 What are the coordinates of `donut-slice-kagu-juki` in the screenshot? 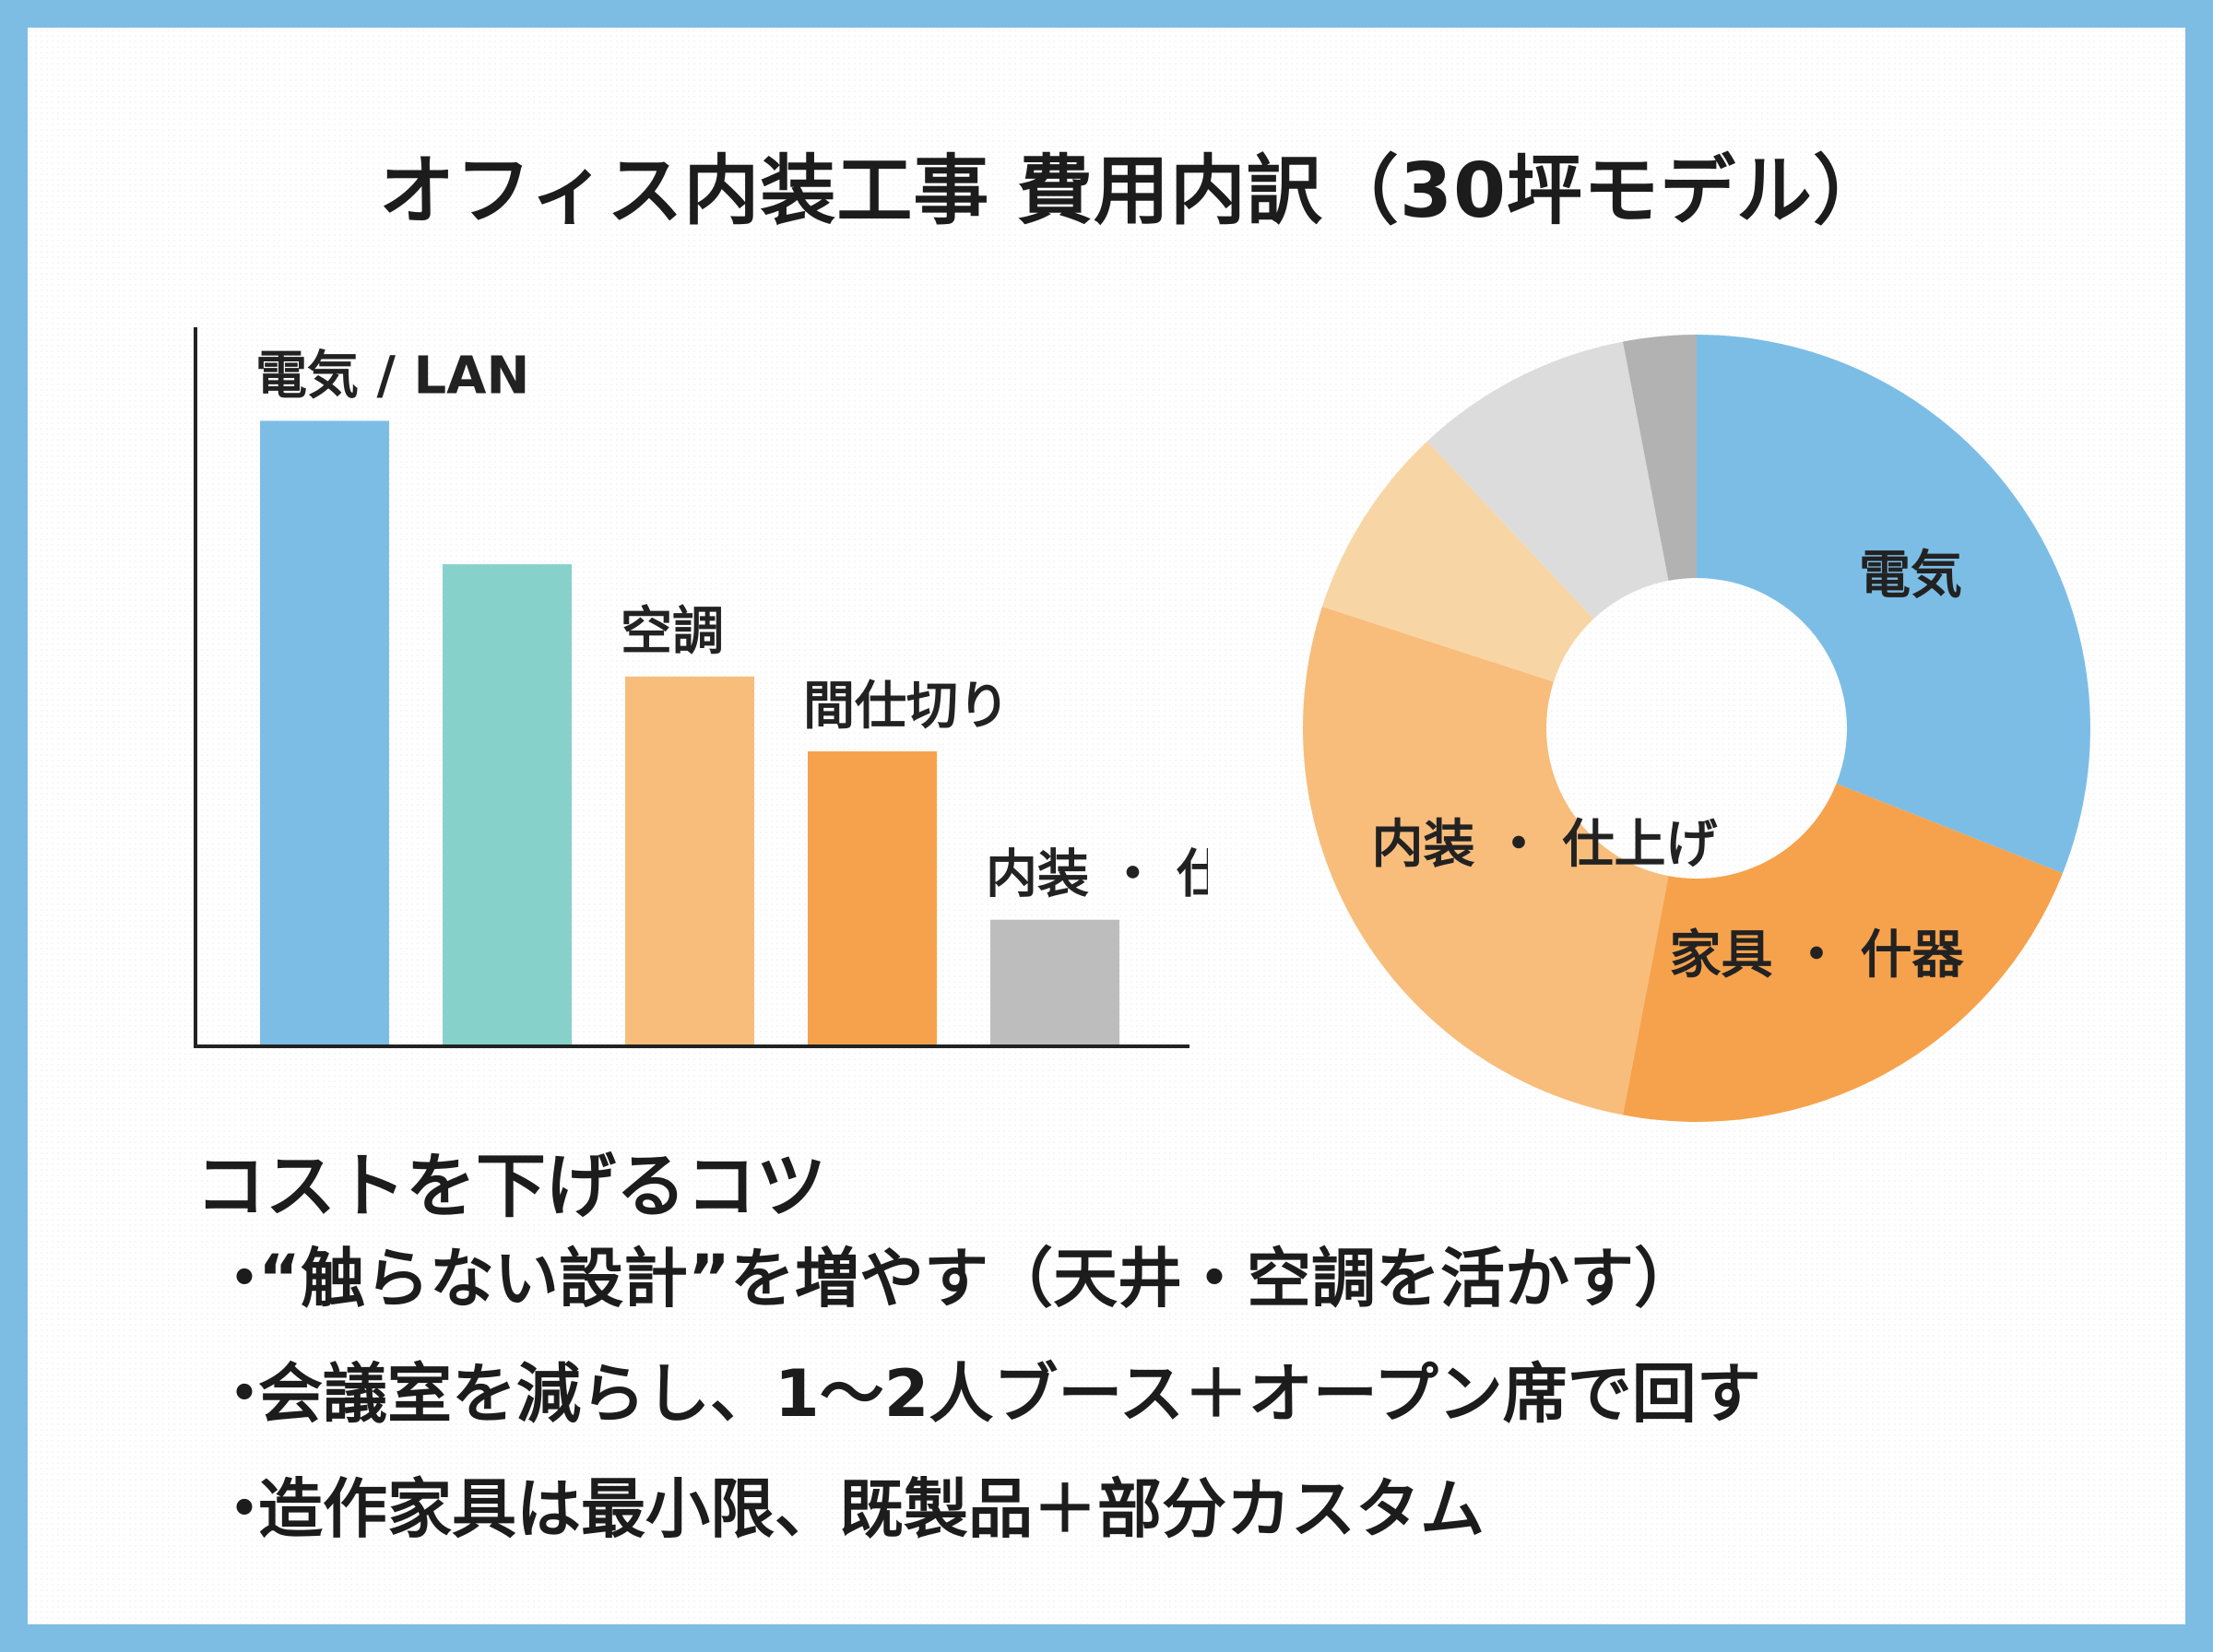 It's located at (1843, 953).